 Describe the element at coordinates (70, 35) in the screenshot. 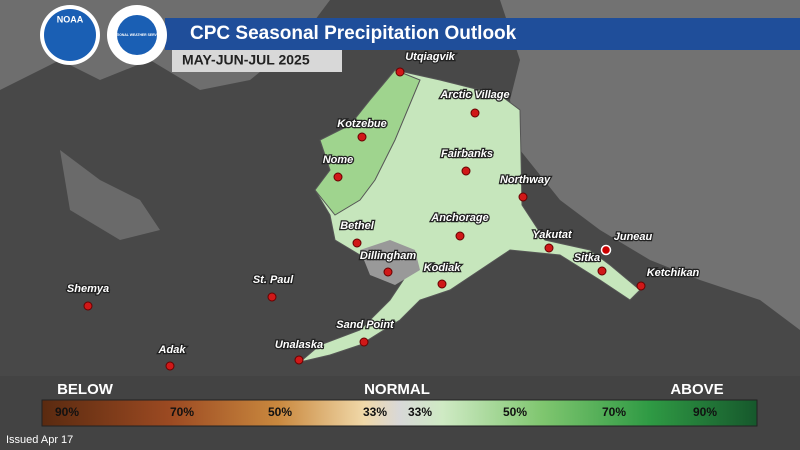

I see `noaa-logo-inner` at that location.